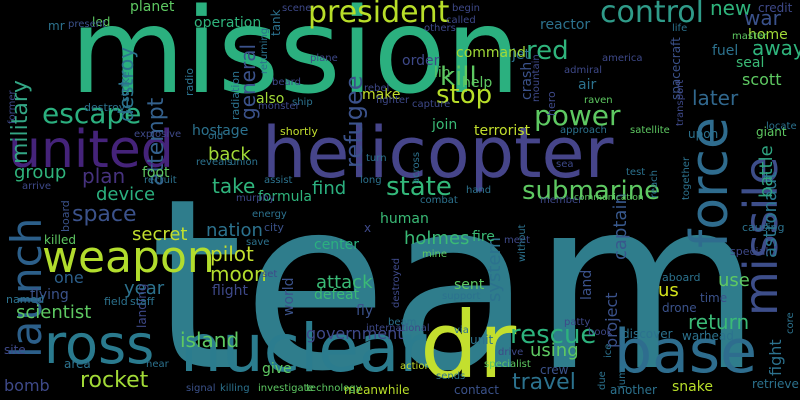 This screenshot has height=400, width=800. What do you see at coordinates (334, 388) in the screenshot?
I see `word: technology` at bounding box center [334, 388].